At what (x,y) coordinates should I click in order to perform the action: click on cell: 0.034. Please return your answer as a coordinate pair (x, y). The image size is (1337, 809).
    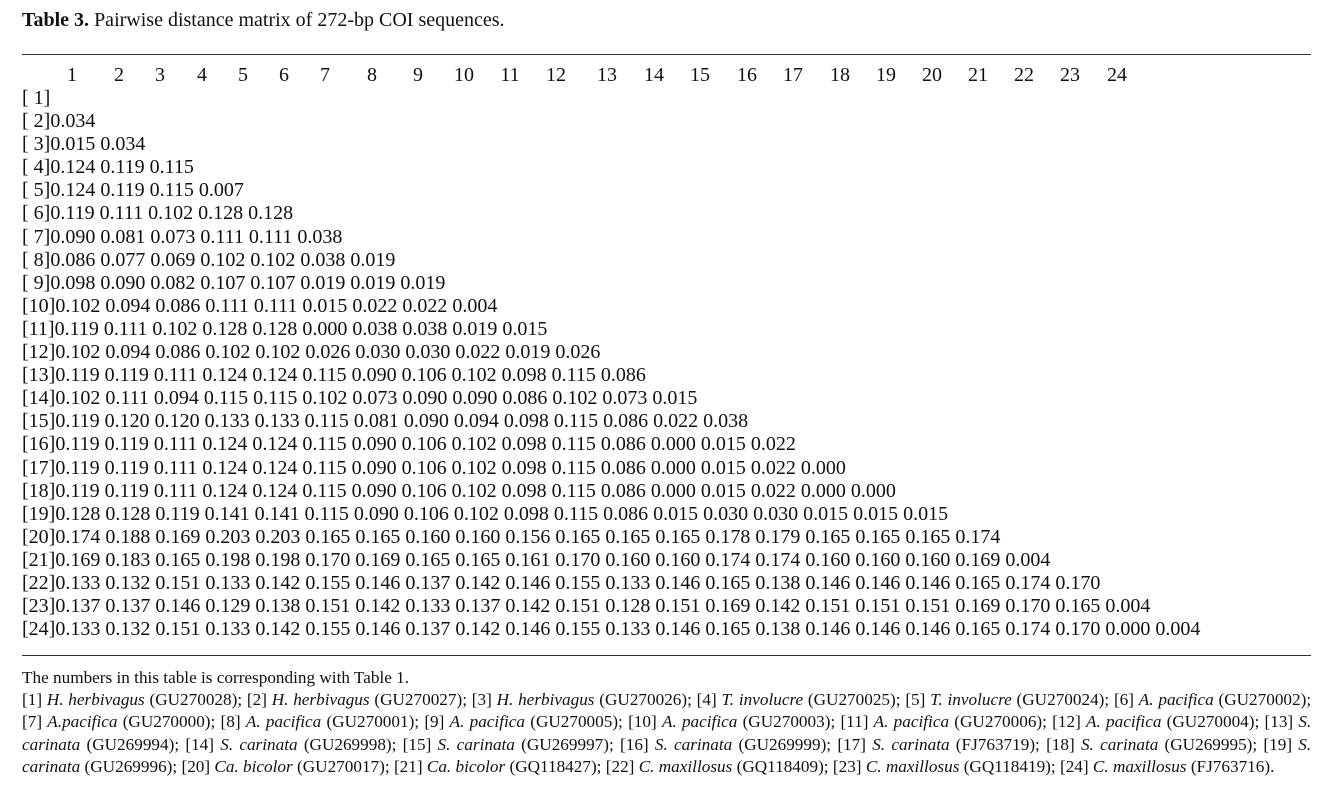
    Looking at the image, I should click on (123, 144).